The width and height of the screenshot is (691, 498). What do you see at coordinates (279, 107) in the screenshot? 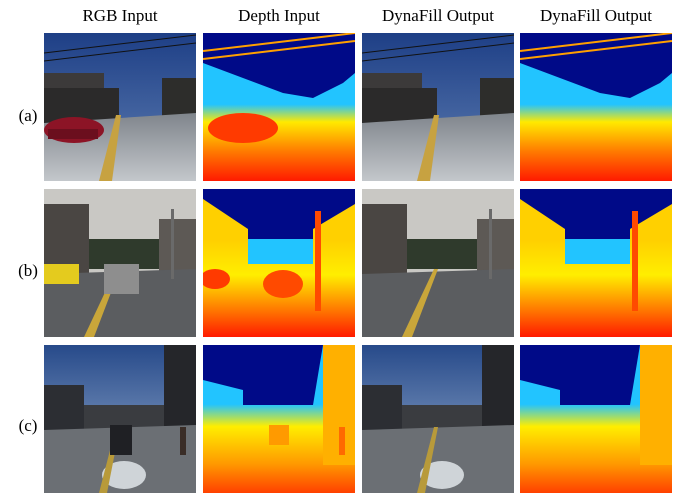
I see `depth-input-image-a` at bounding box center [279, 107].